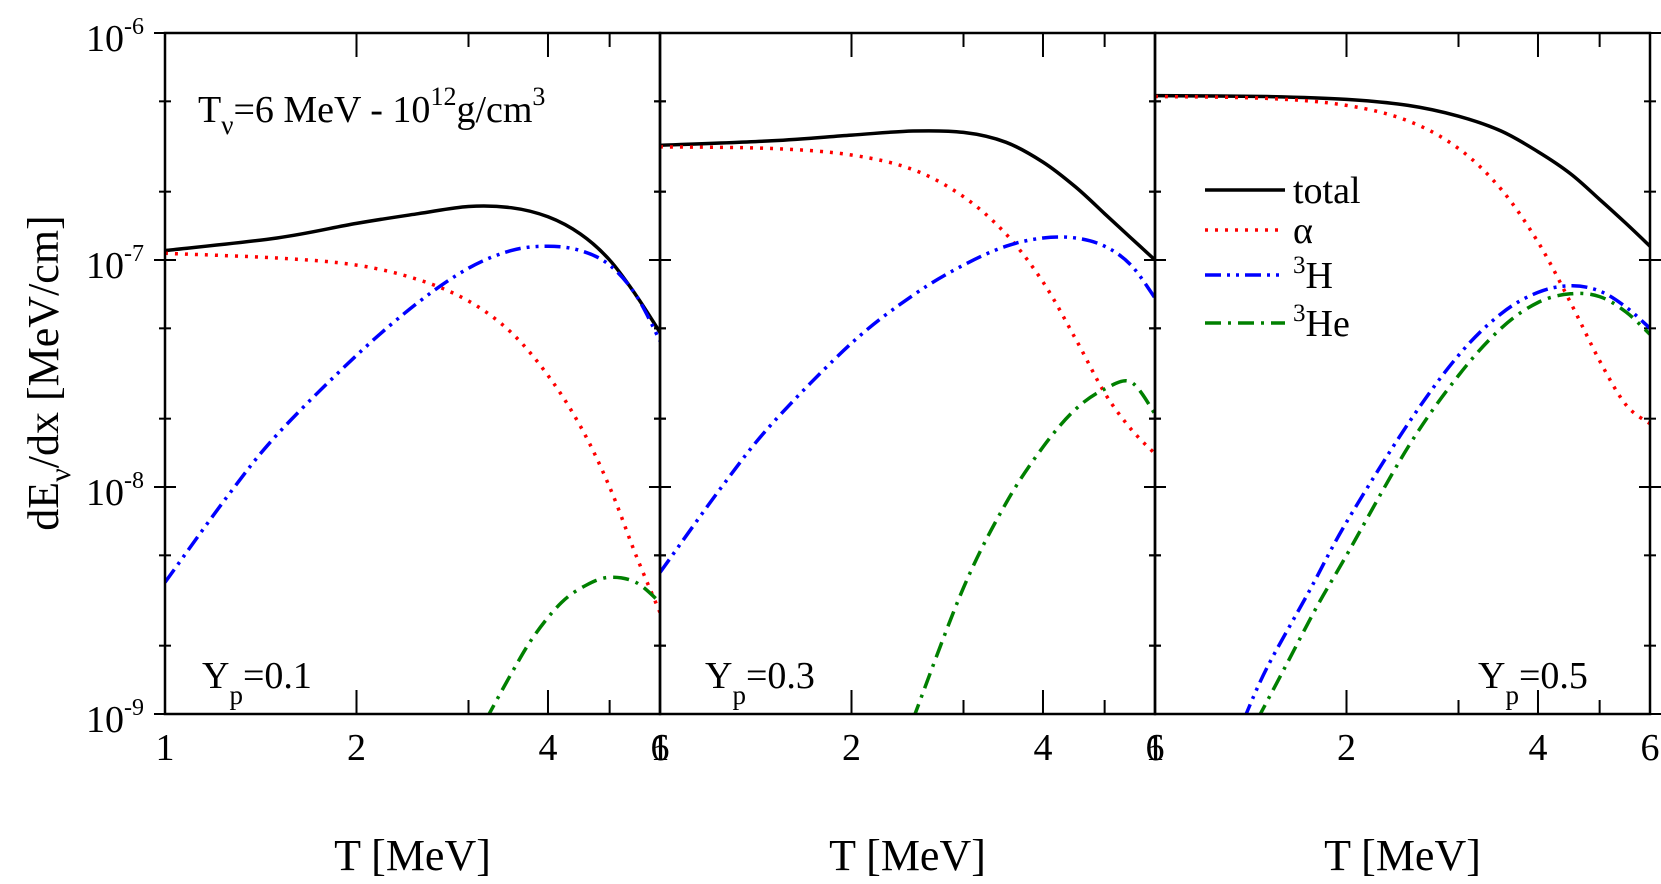  What do you see at coordinates (760, 682) in the screenshot?
I see `panel-2-label: Yp=0.3` at bounding box center [760, 682].